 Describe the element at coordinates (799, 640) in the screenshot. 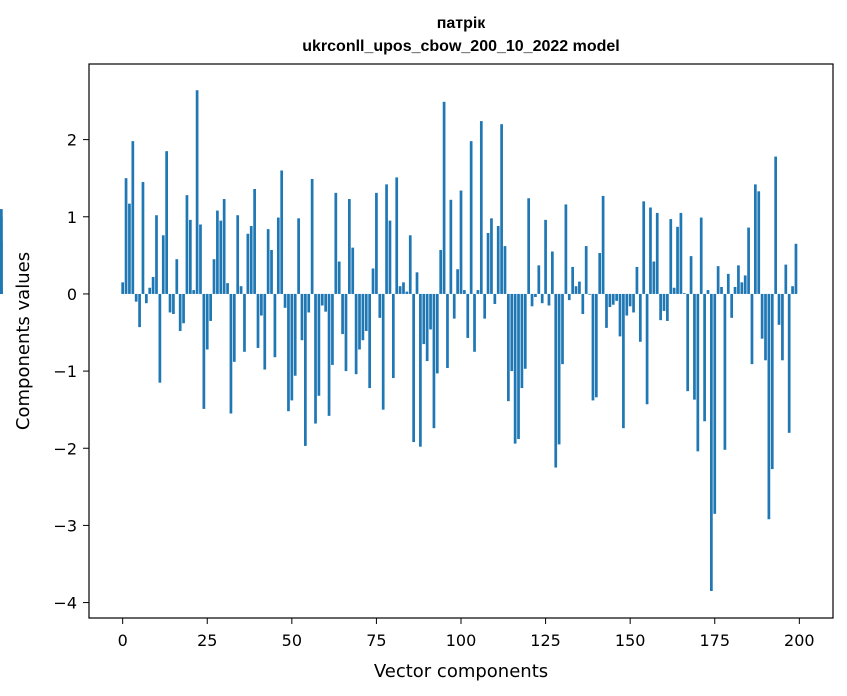

I see `x-tick-label: 200` at that location.